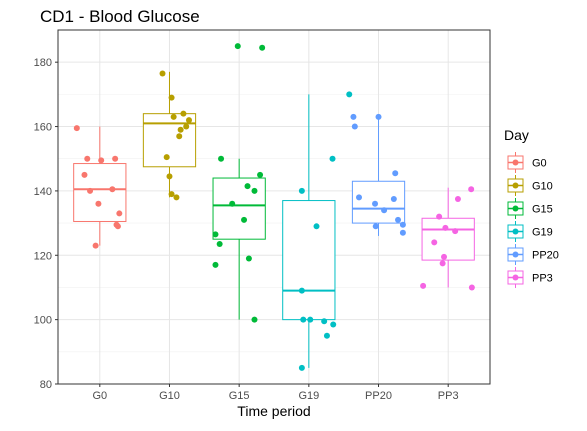 Image resolution: width=587 pixels, height=431 pixels. What do you see at coordinates (43, 128) in the screenshot?
I see `y-tick-label: 160` at bounding box center [43, 128].